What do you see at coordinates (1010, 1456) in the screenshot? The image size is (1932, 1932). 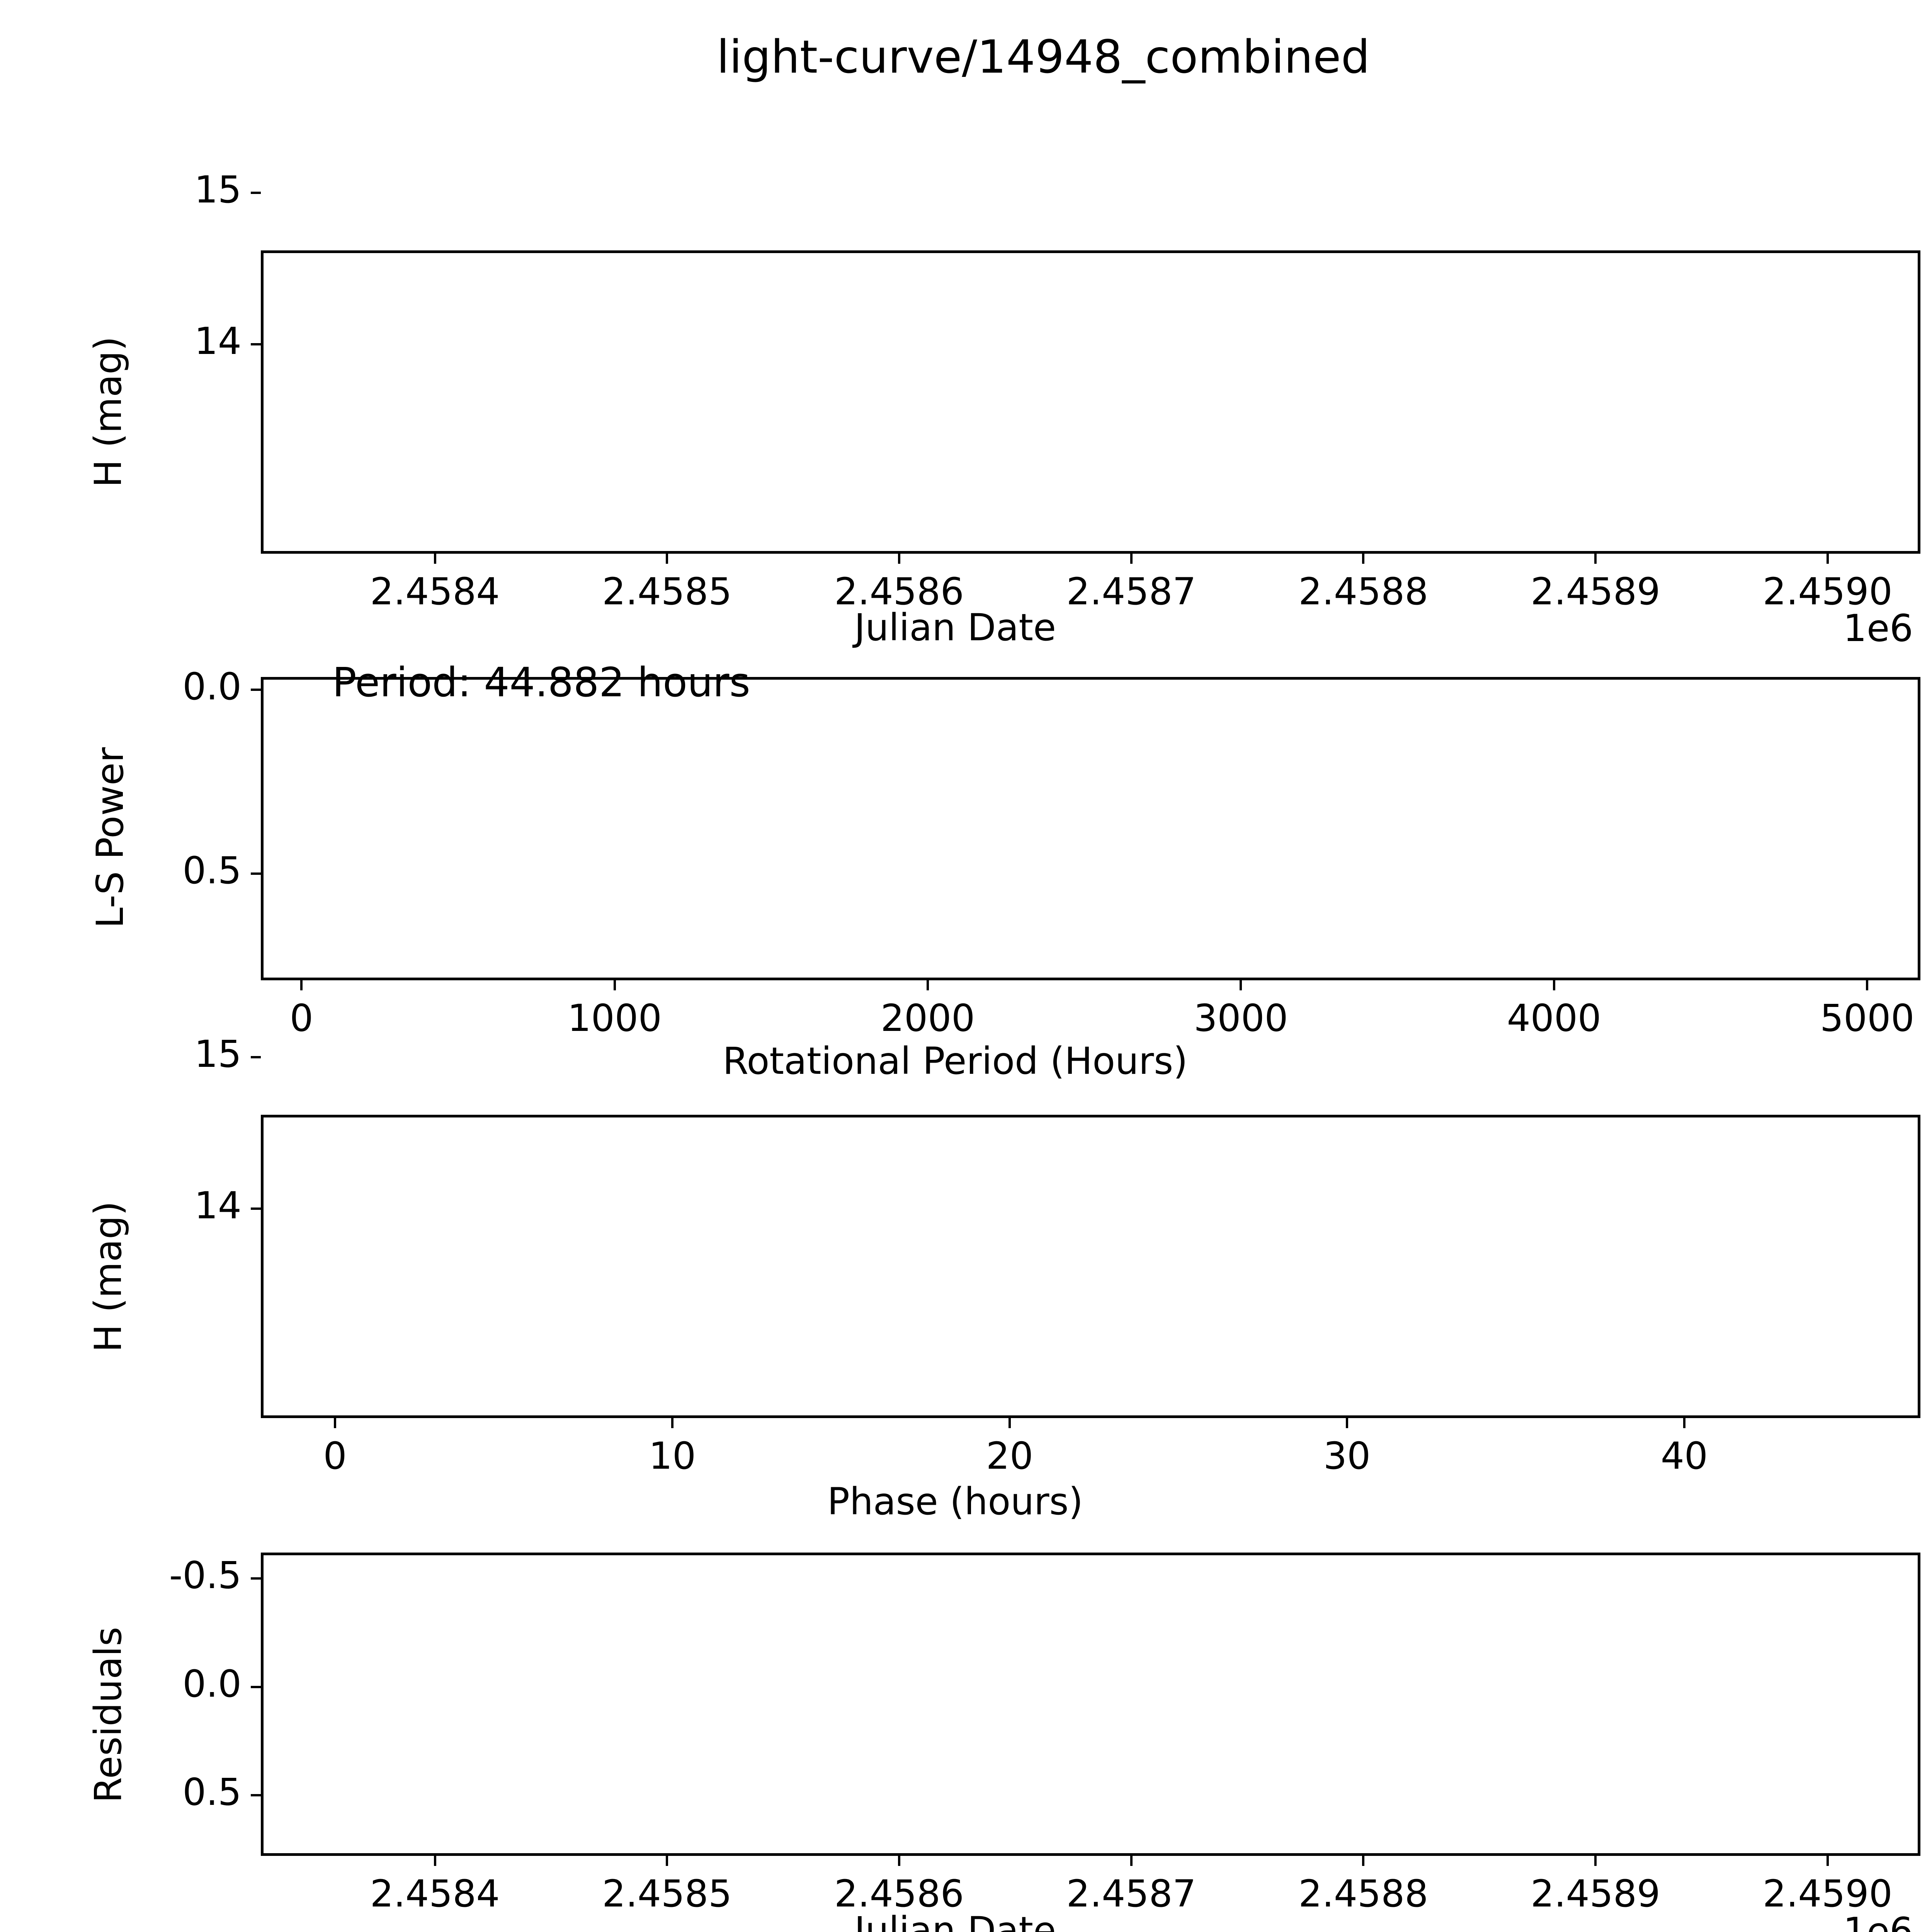 I see `x-tick-label: 20` at bounding box center [1010, 1456].